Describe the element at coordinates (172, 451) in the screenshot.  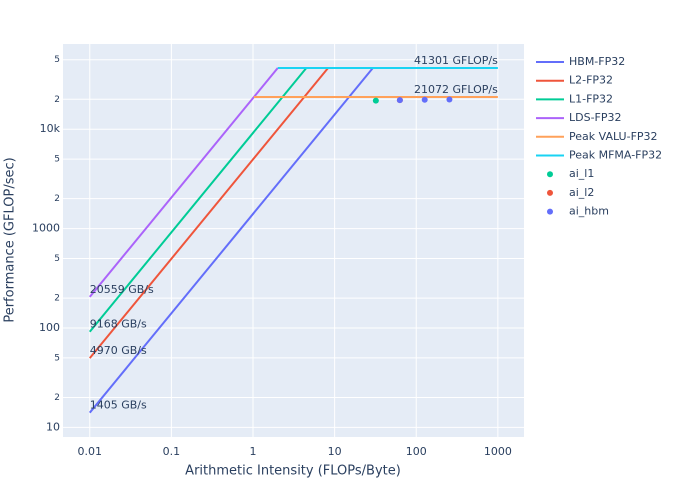
I see `x-tick-label: 0.1` at that location.